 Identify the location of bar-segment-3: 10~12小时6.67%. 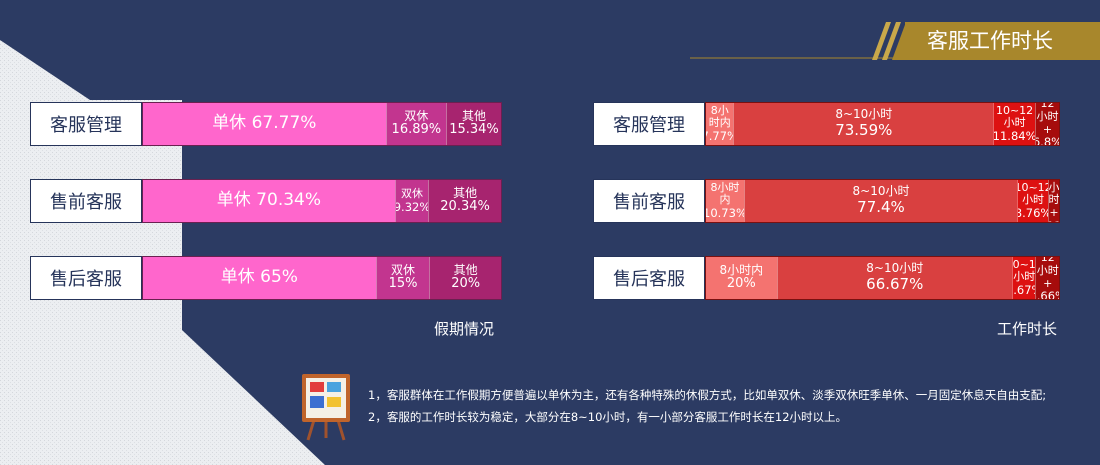
(1023, 278).